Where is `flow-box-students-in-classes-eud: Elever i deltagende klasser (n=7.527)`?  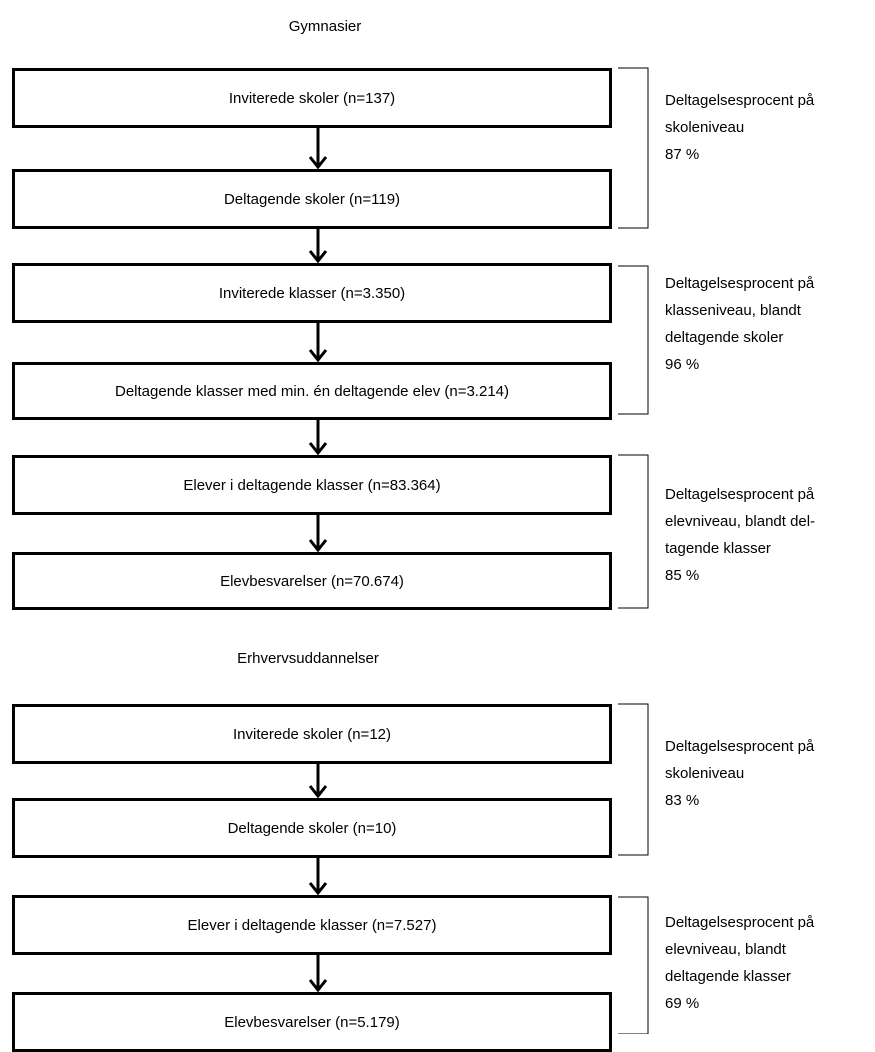 flow-box-students-in-classes-eud: Elever i deltagende klasser (n=7.527) is located at coordinates (312, 925).